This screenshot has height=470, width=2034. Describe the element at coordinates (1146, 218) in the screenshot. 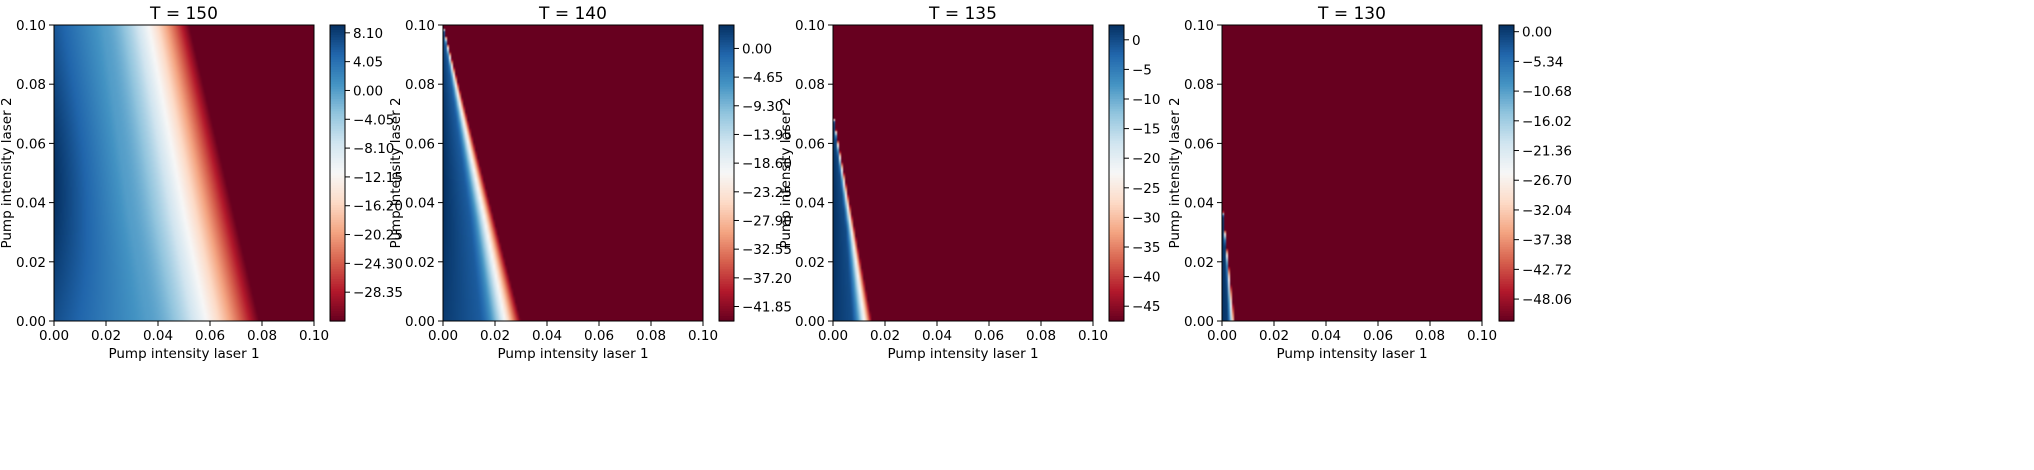

I see `colorbar-tick-label: −30` at that location.